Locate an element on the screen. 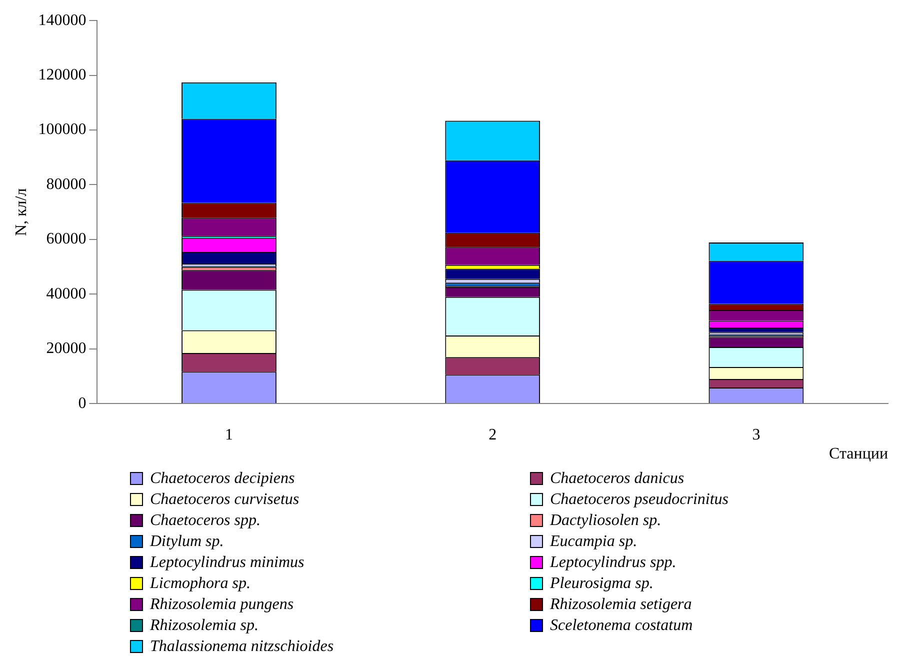 This screenshot has width=907, height=669. legend-label: Chaetoceros danicus is located at coordinates (617, 479).